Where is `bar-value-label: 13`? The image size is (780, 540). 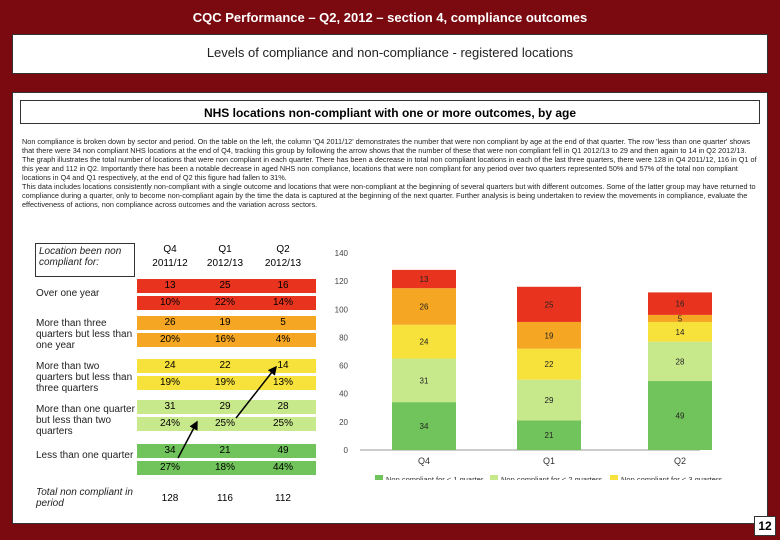
bar-value-label: 13 is located at coordinates (424, 279).